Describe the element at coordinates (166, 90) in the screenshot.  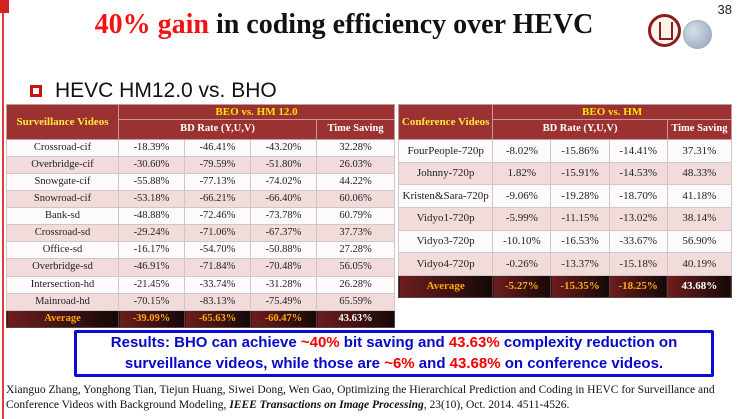
I see `bullet-label: HEVC HM12.0 vs. BHO` at that location.